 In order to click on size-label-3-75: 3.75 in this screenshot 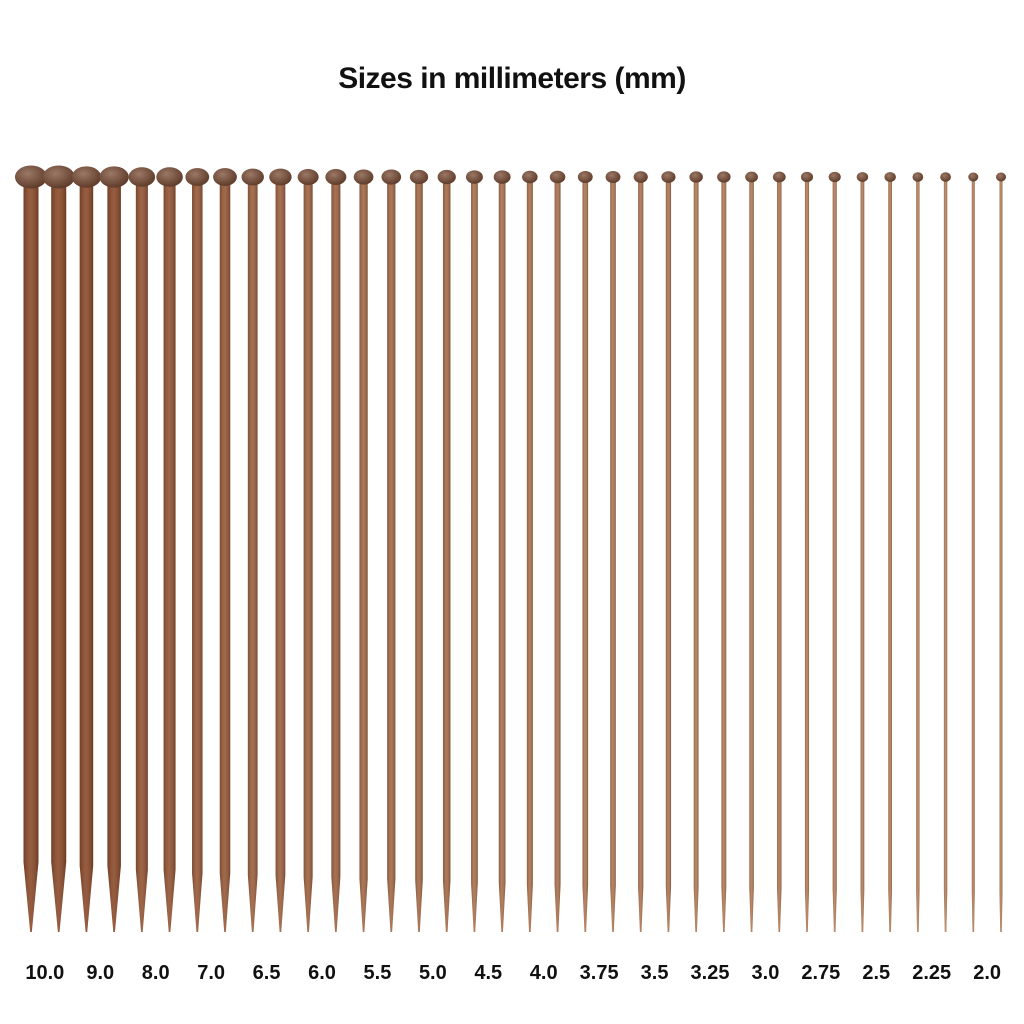, I will do `click(599, 973)`.